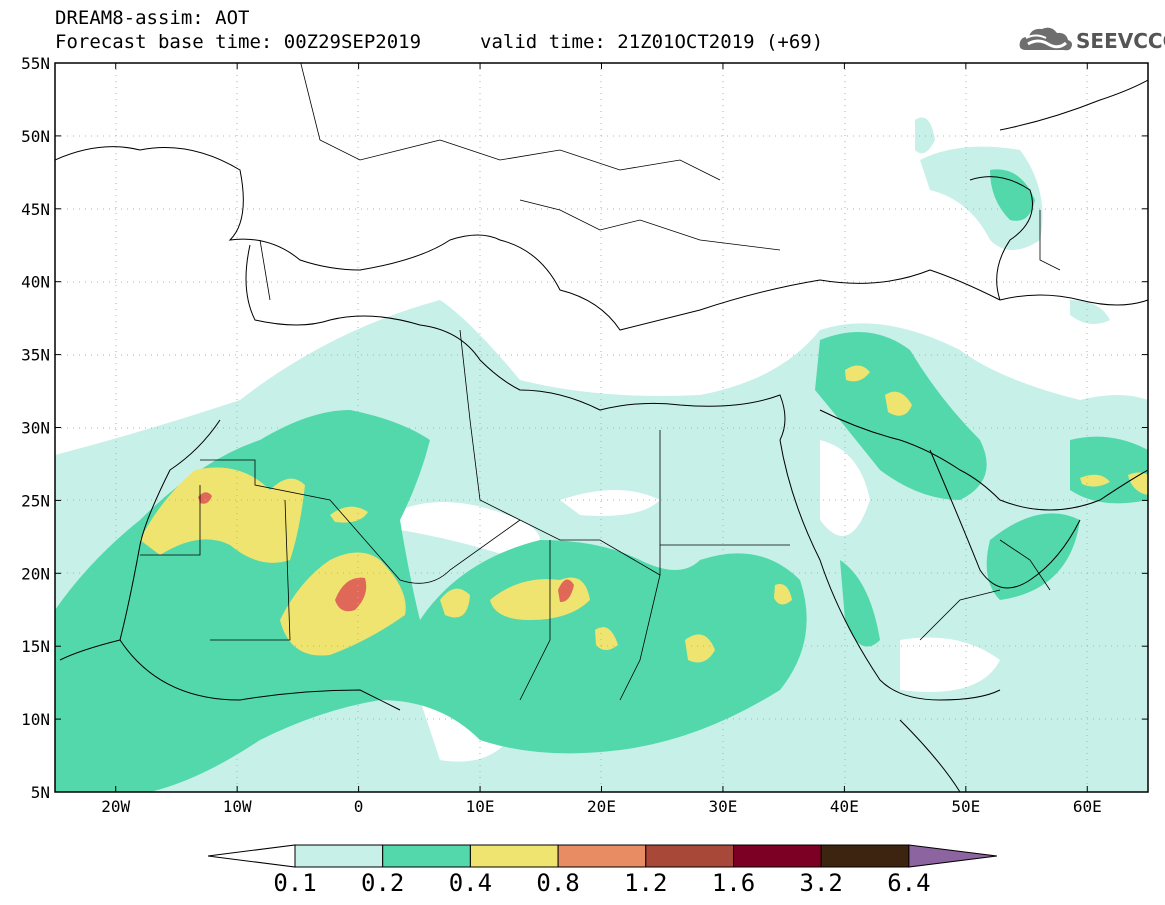  Describe the element at coordinates (965, 806) in the screenshot. I see `lon-label: 50E` at that location.